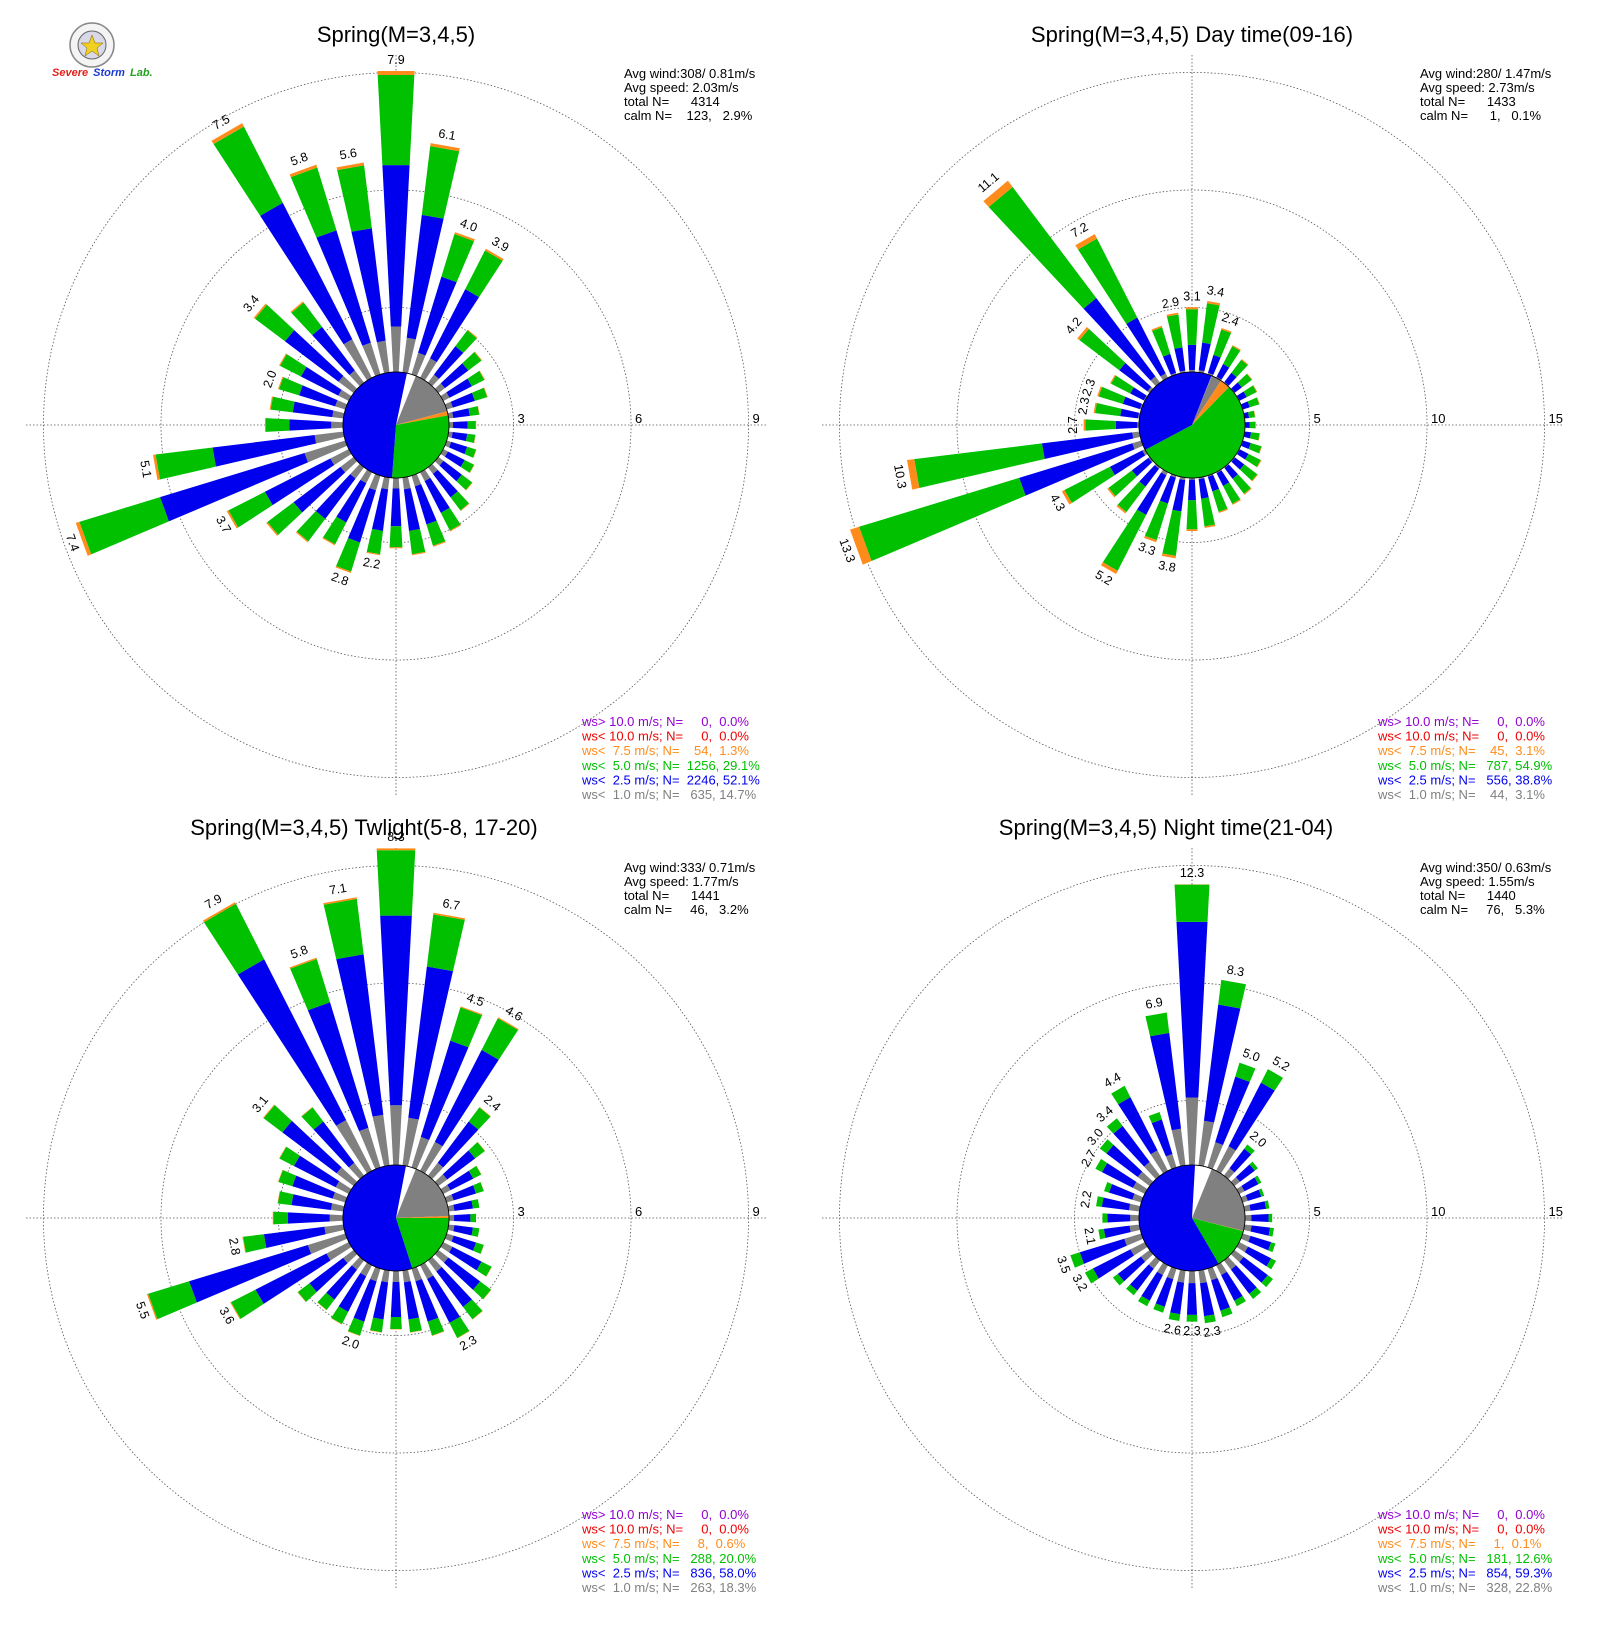  Describe the element at coordinates (900, 476) in the screenshot. I see `bar-value-label: 10.3` at that location.